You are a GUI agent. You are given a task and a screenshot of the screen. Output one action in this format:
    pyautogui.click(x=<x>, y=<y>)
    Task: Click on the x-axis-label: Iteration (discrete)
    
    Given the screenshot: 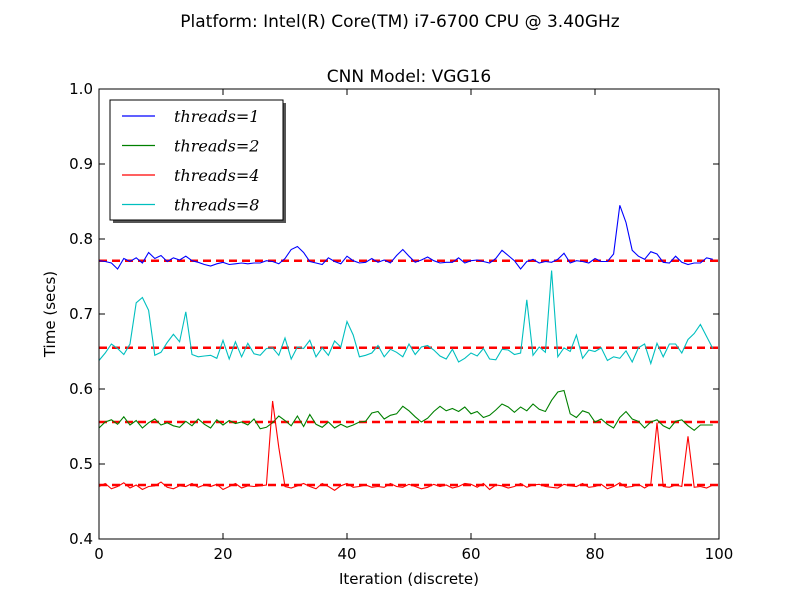 What is the action you would take?
    pyautogui.click(x=409, y=579)
    